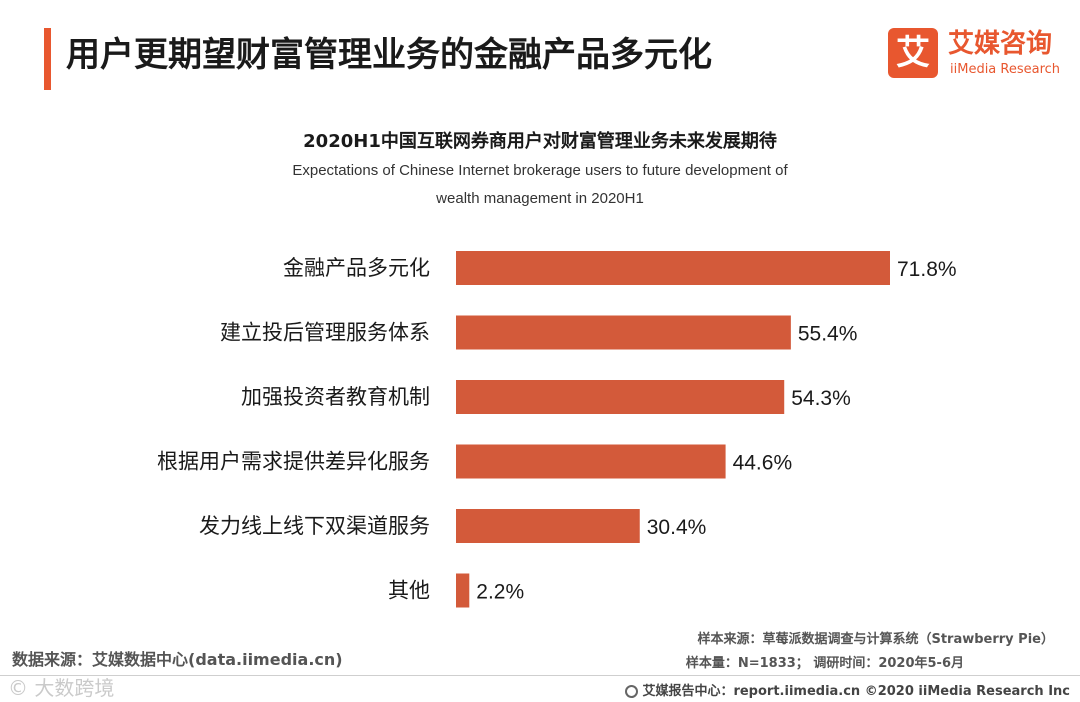 The width and height of the screenshot is (1080, 702). Describe the element at coordinates (61, 688) in the screenshot. I see `watermark: © 大数跨境` at that location.